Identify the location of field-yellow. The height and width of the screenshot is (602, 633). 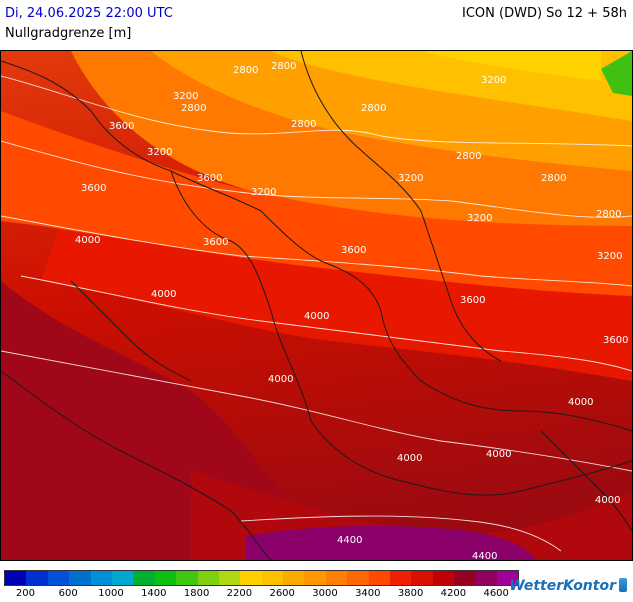
(511, 66).